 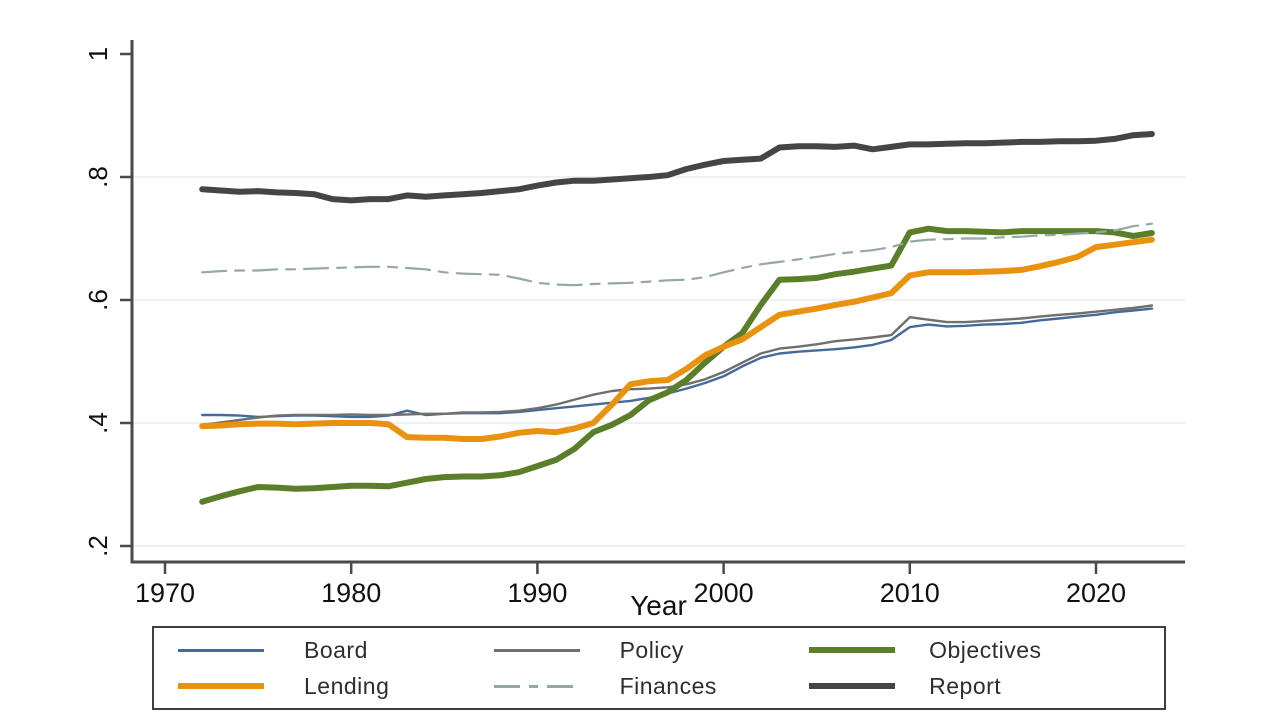 I want to click on series-line-board, so click(x=677, y=363).